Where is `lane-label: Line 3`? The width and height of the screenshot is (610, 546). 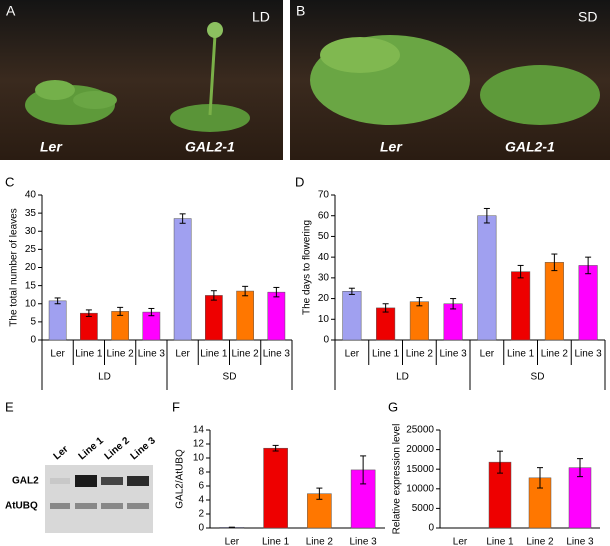
lane-label: Line 3 is located at coordinates (144, 448).